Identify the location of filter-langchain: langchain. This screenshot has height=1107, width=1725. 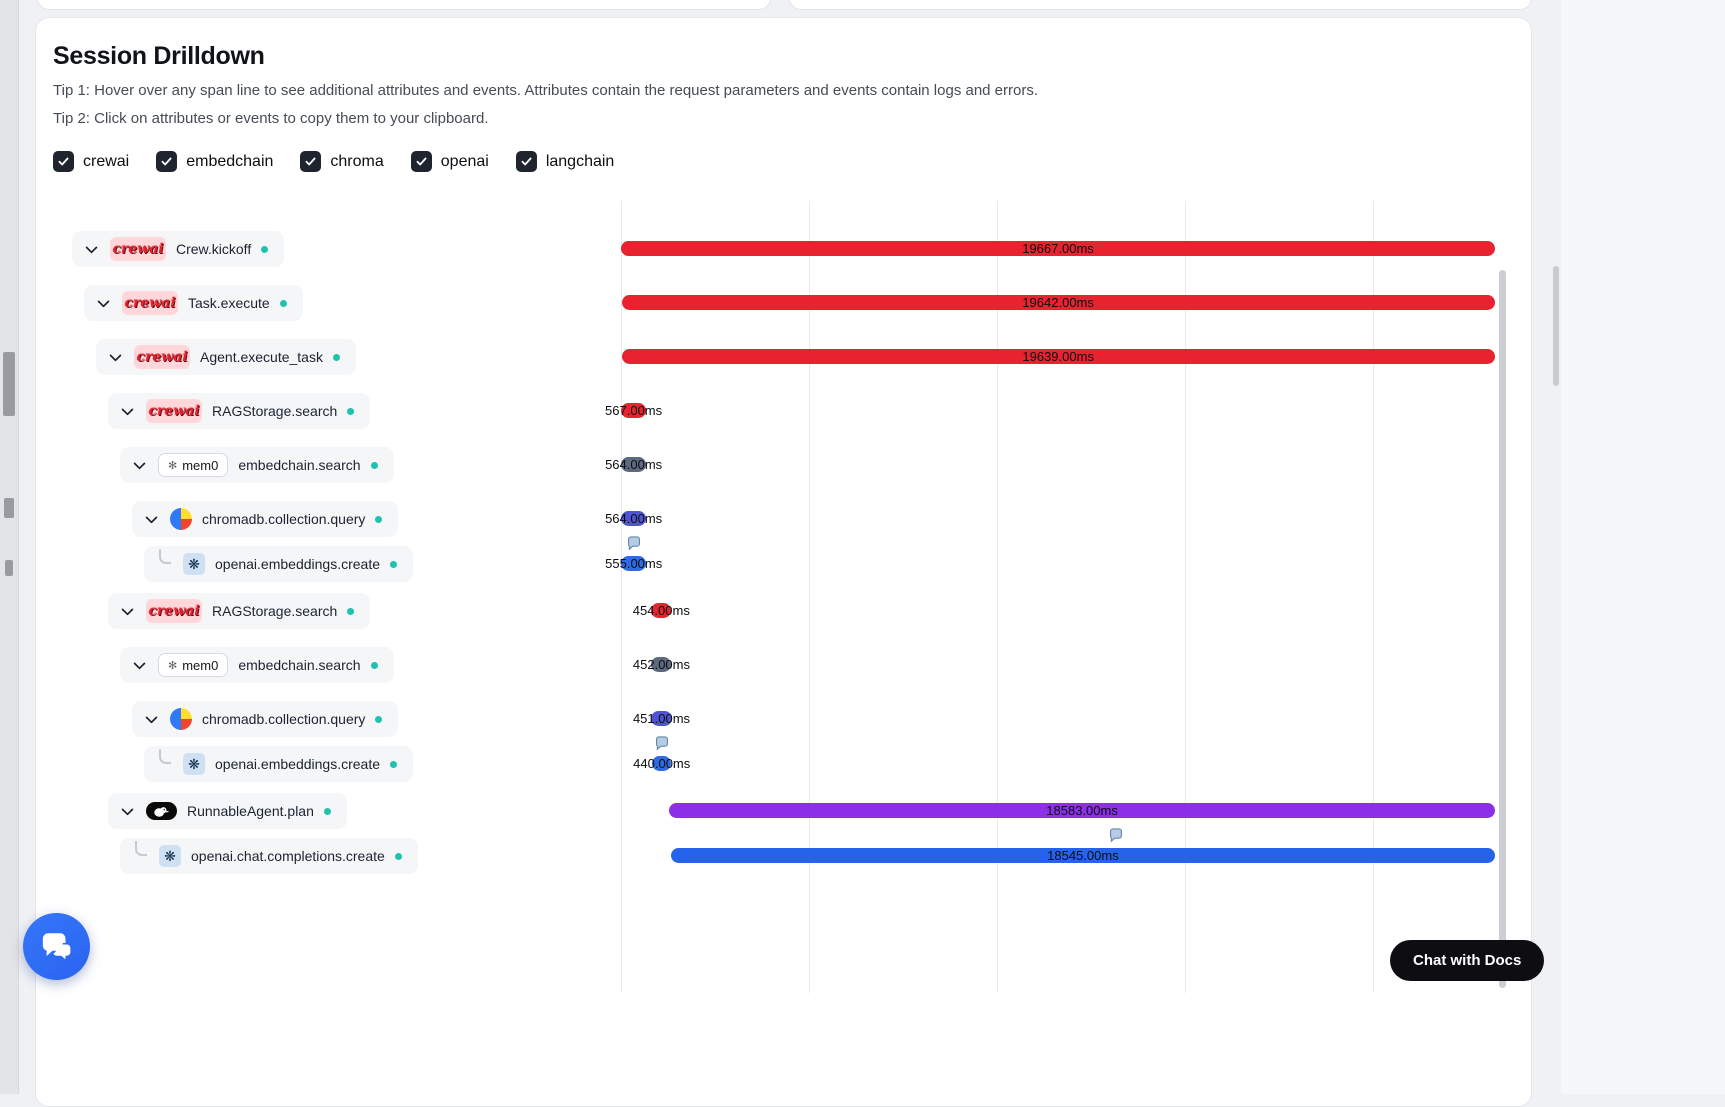
(564, 161).